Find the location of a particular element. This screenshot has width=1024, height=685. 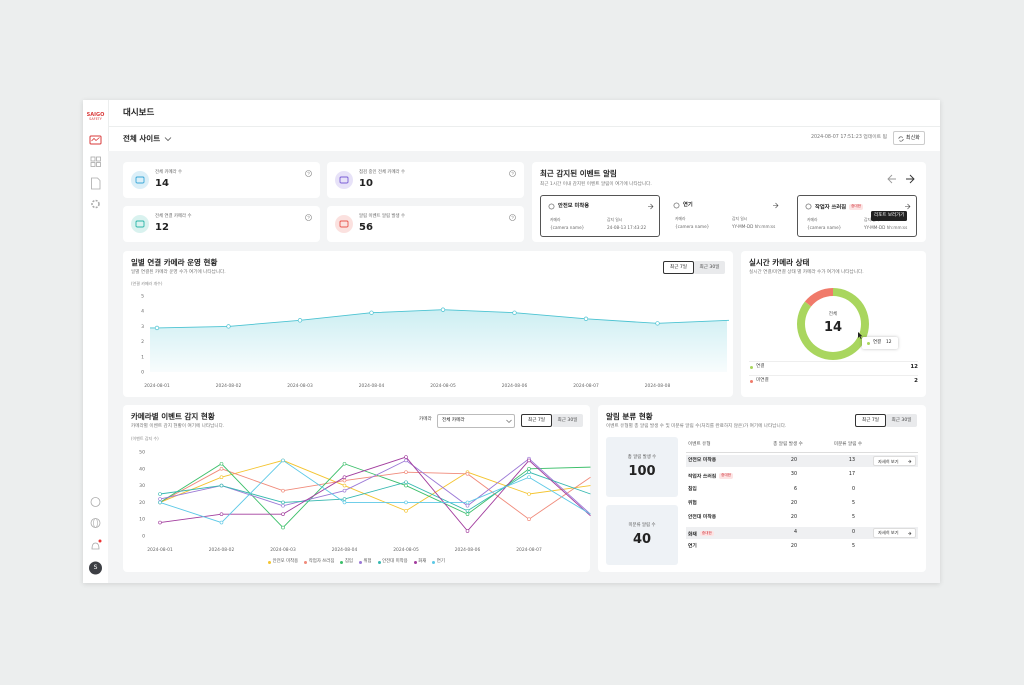

row-type: 침입 is located at coordinates (692, 489).